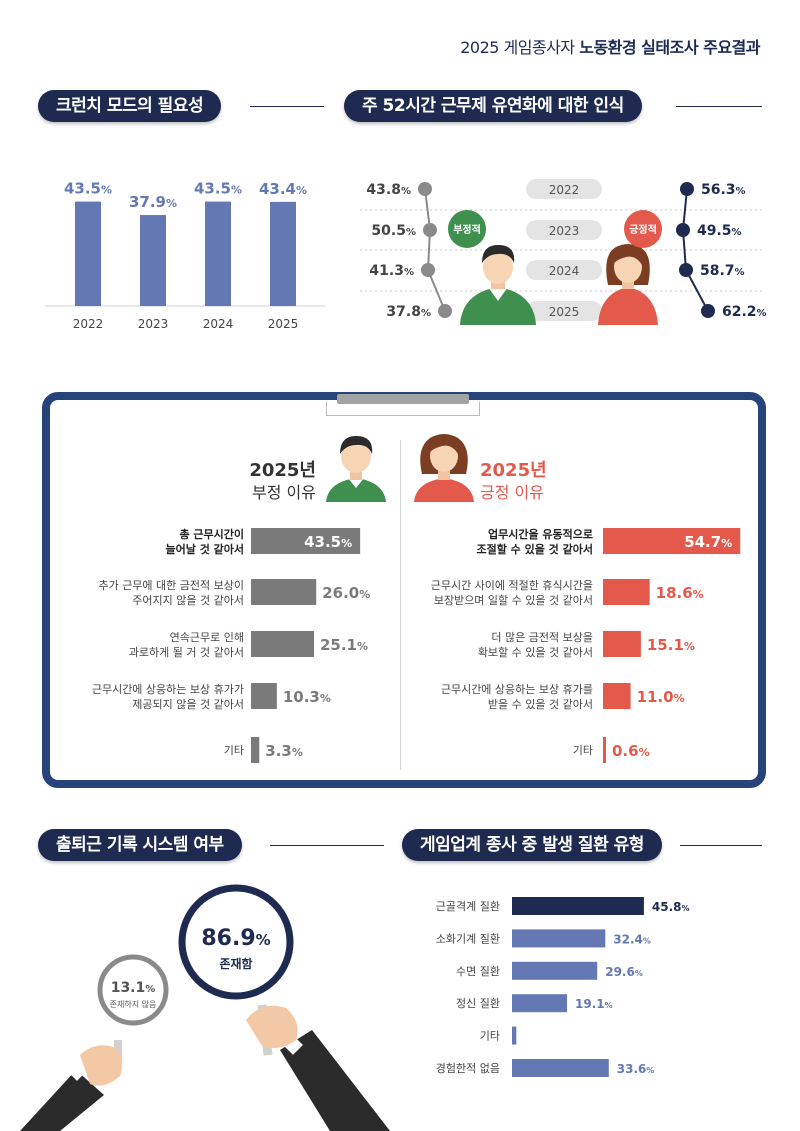 This screenshot has width=800, height=1131. What do you see at coordinates (493, 106) in the screenshot?
I see `workhours-section-title: 주 52시간 근무제 유연화에 대한 인식` at bounding box center [493, 106].